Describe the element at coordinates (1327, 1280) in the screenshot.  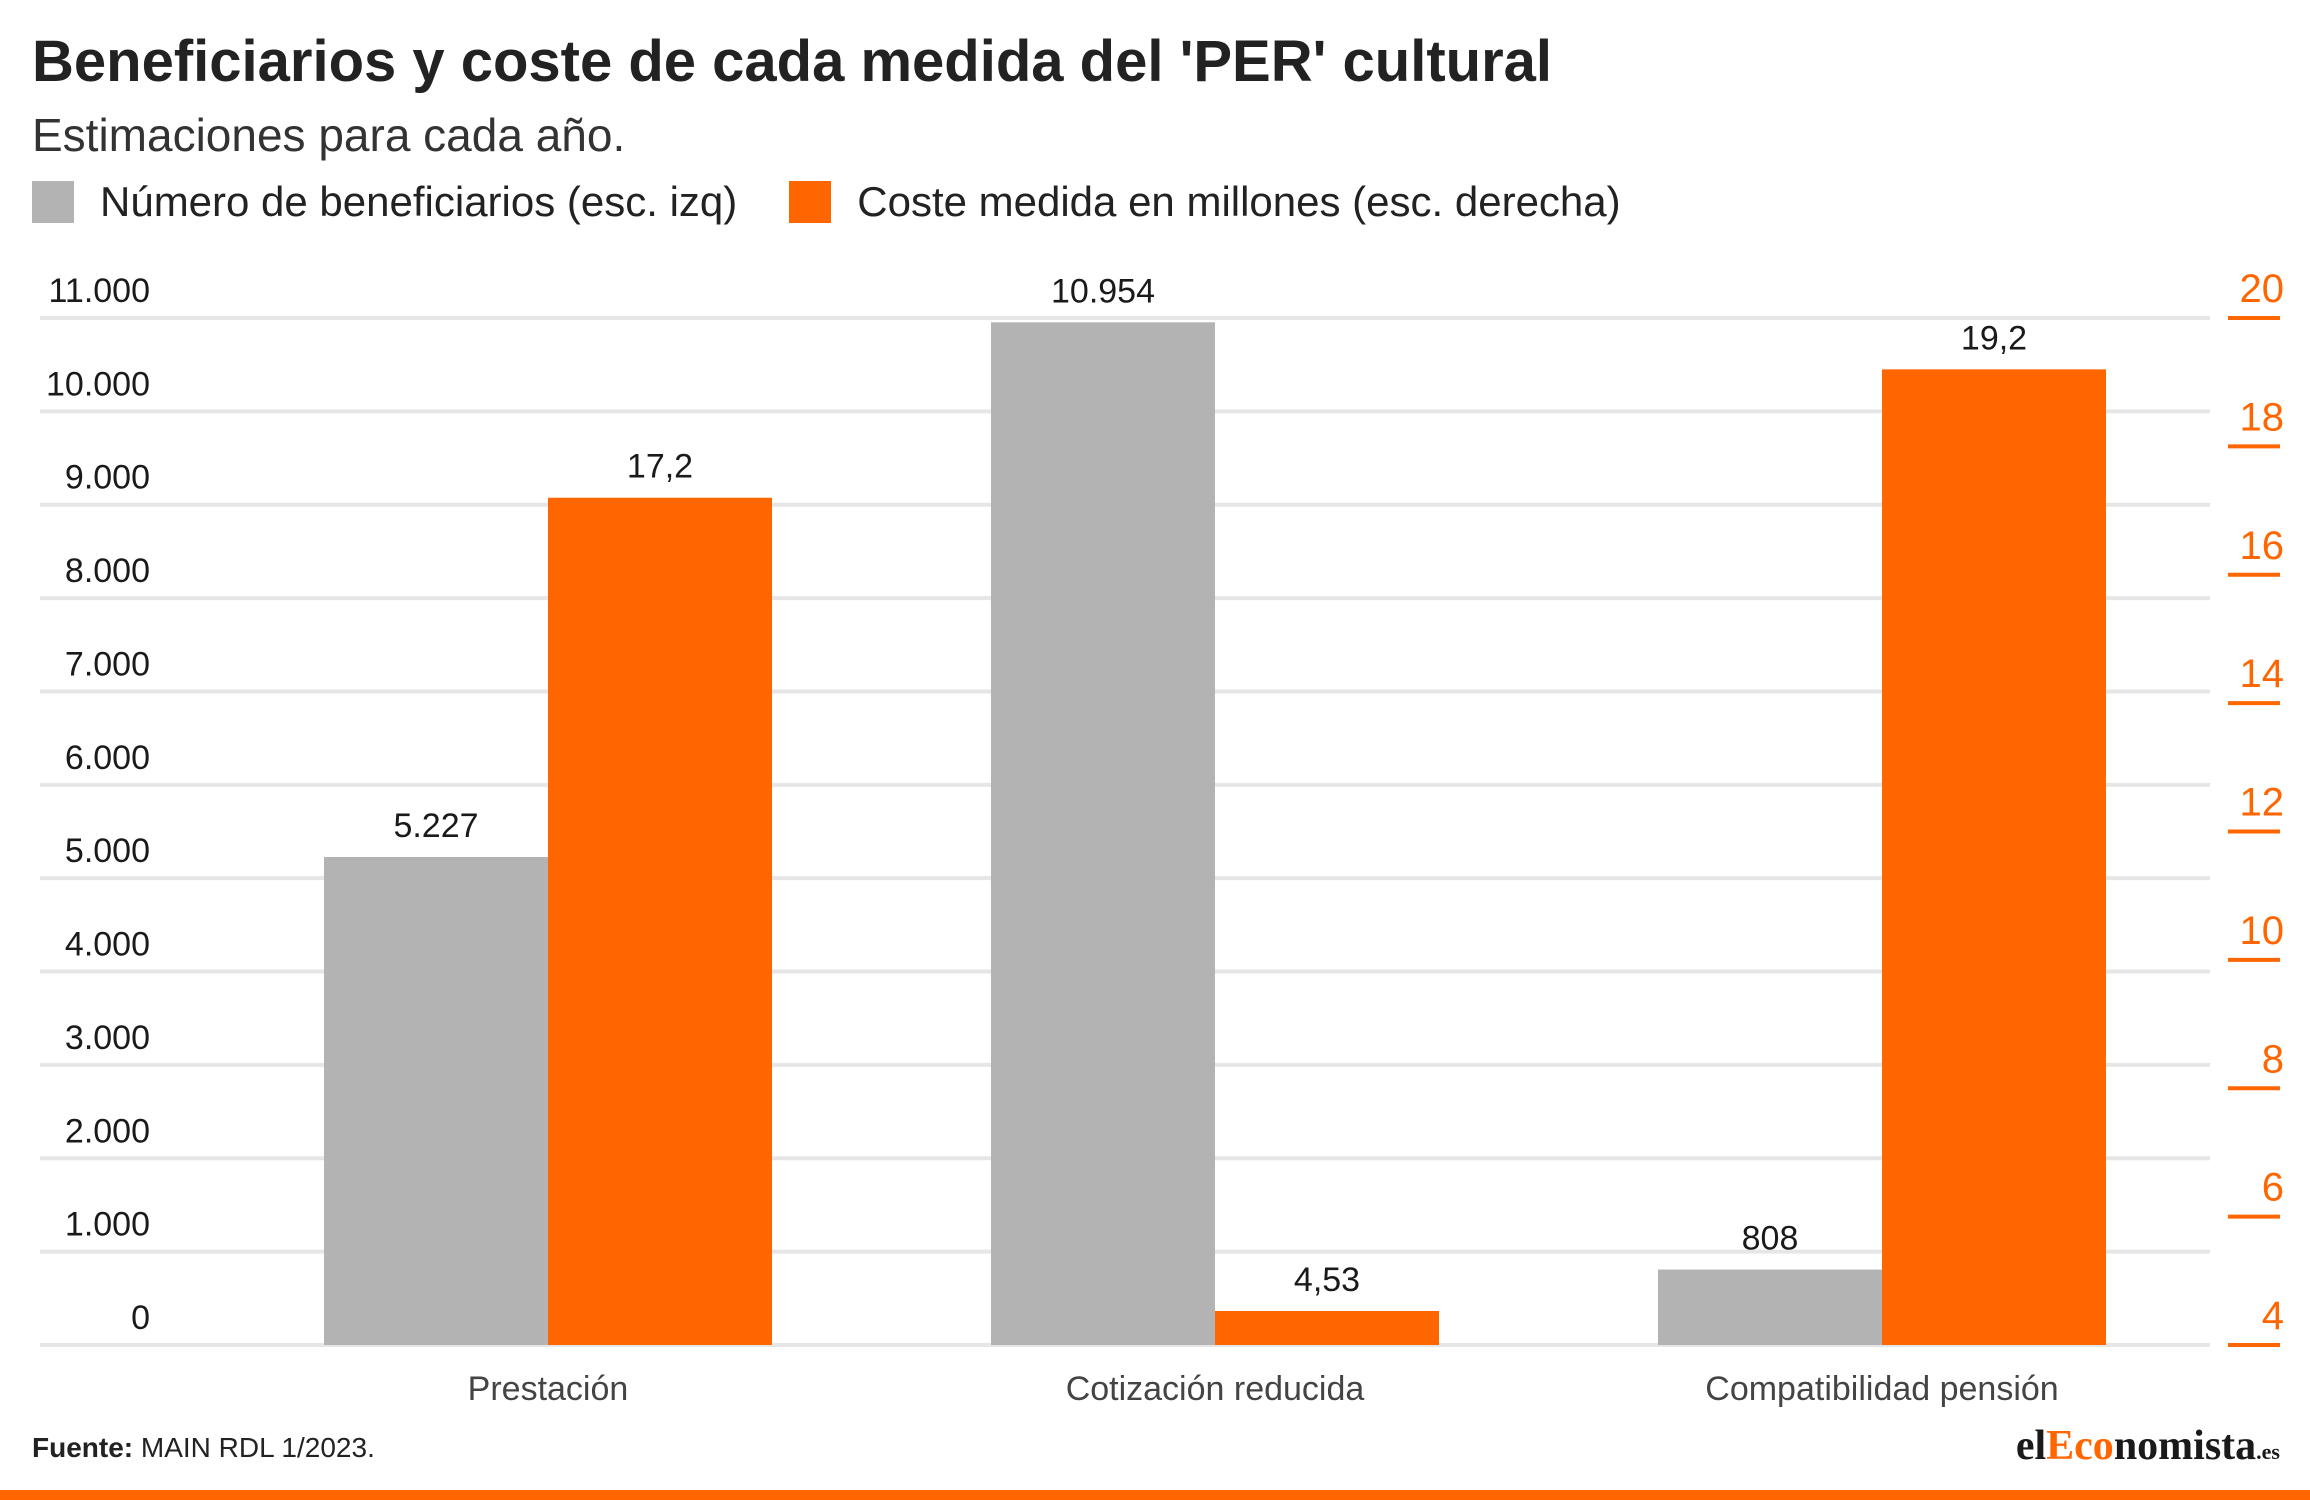
I see `data-label: 4,53` at that location.